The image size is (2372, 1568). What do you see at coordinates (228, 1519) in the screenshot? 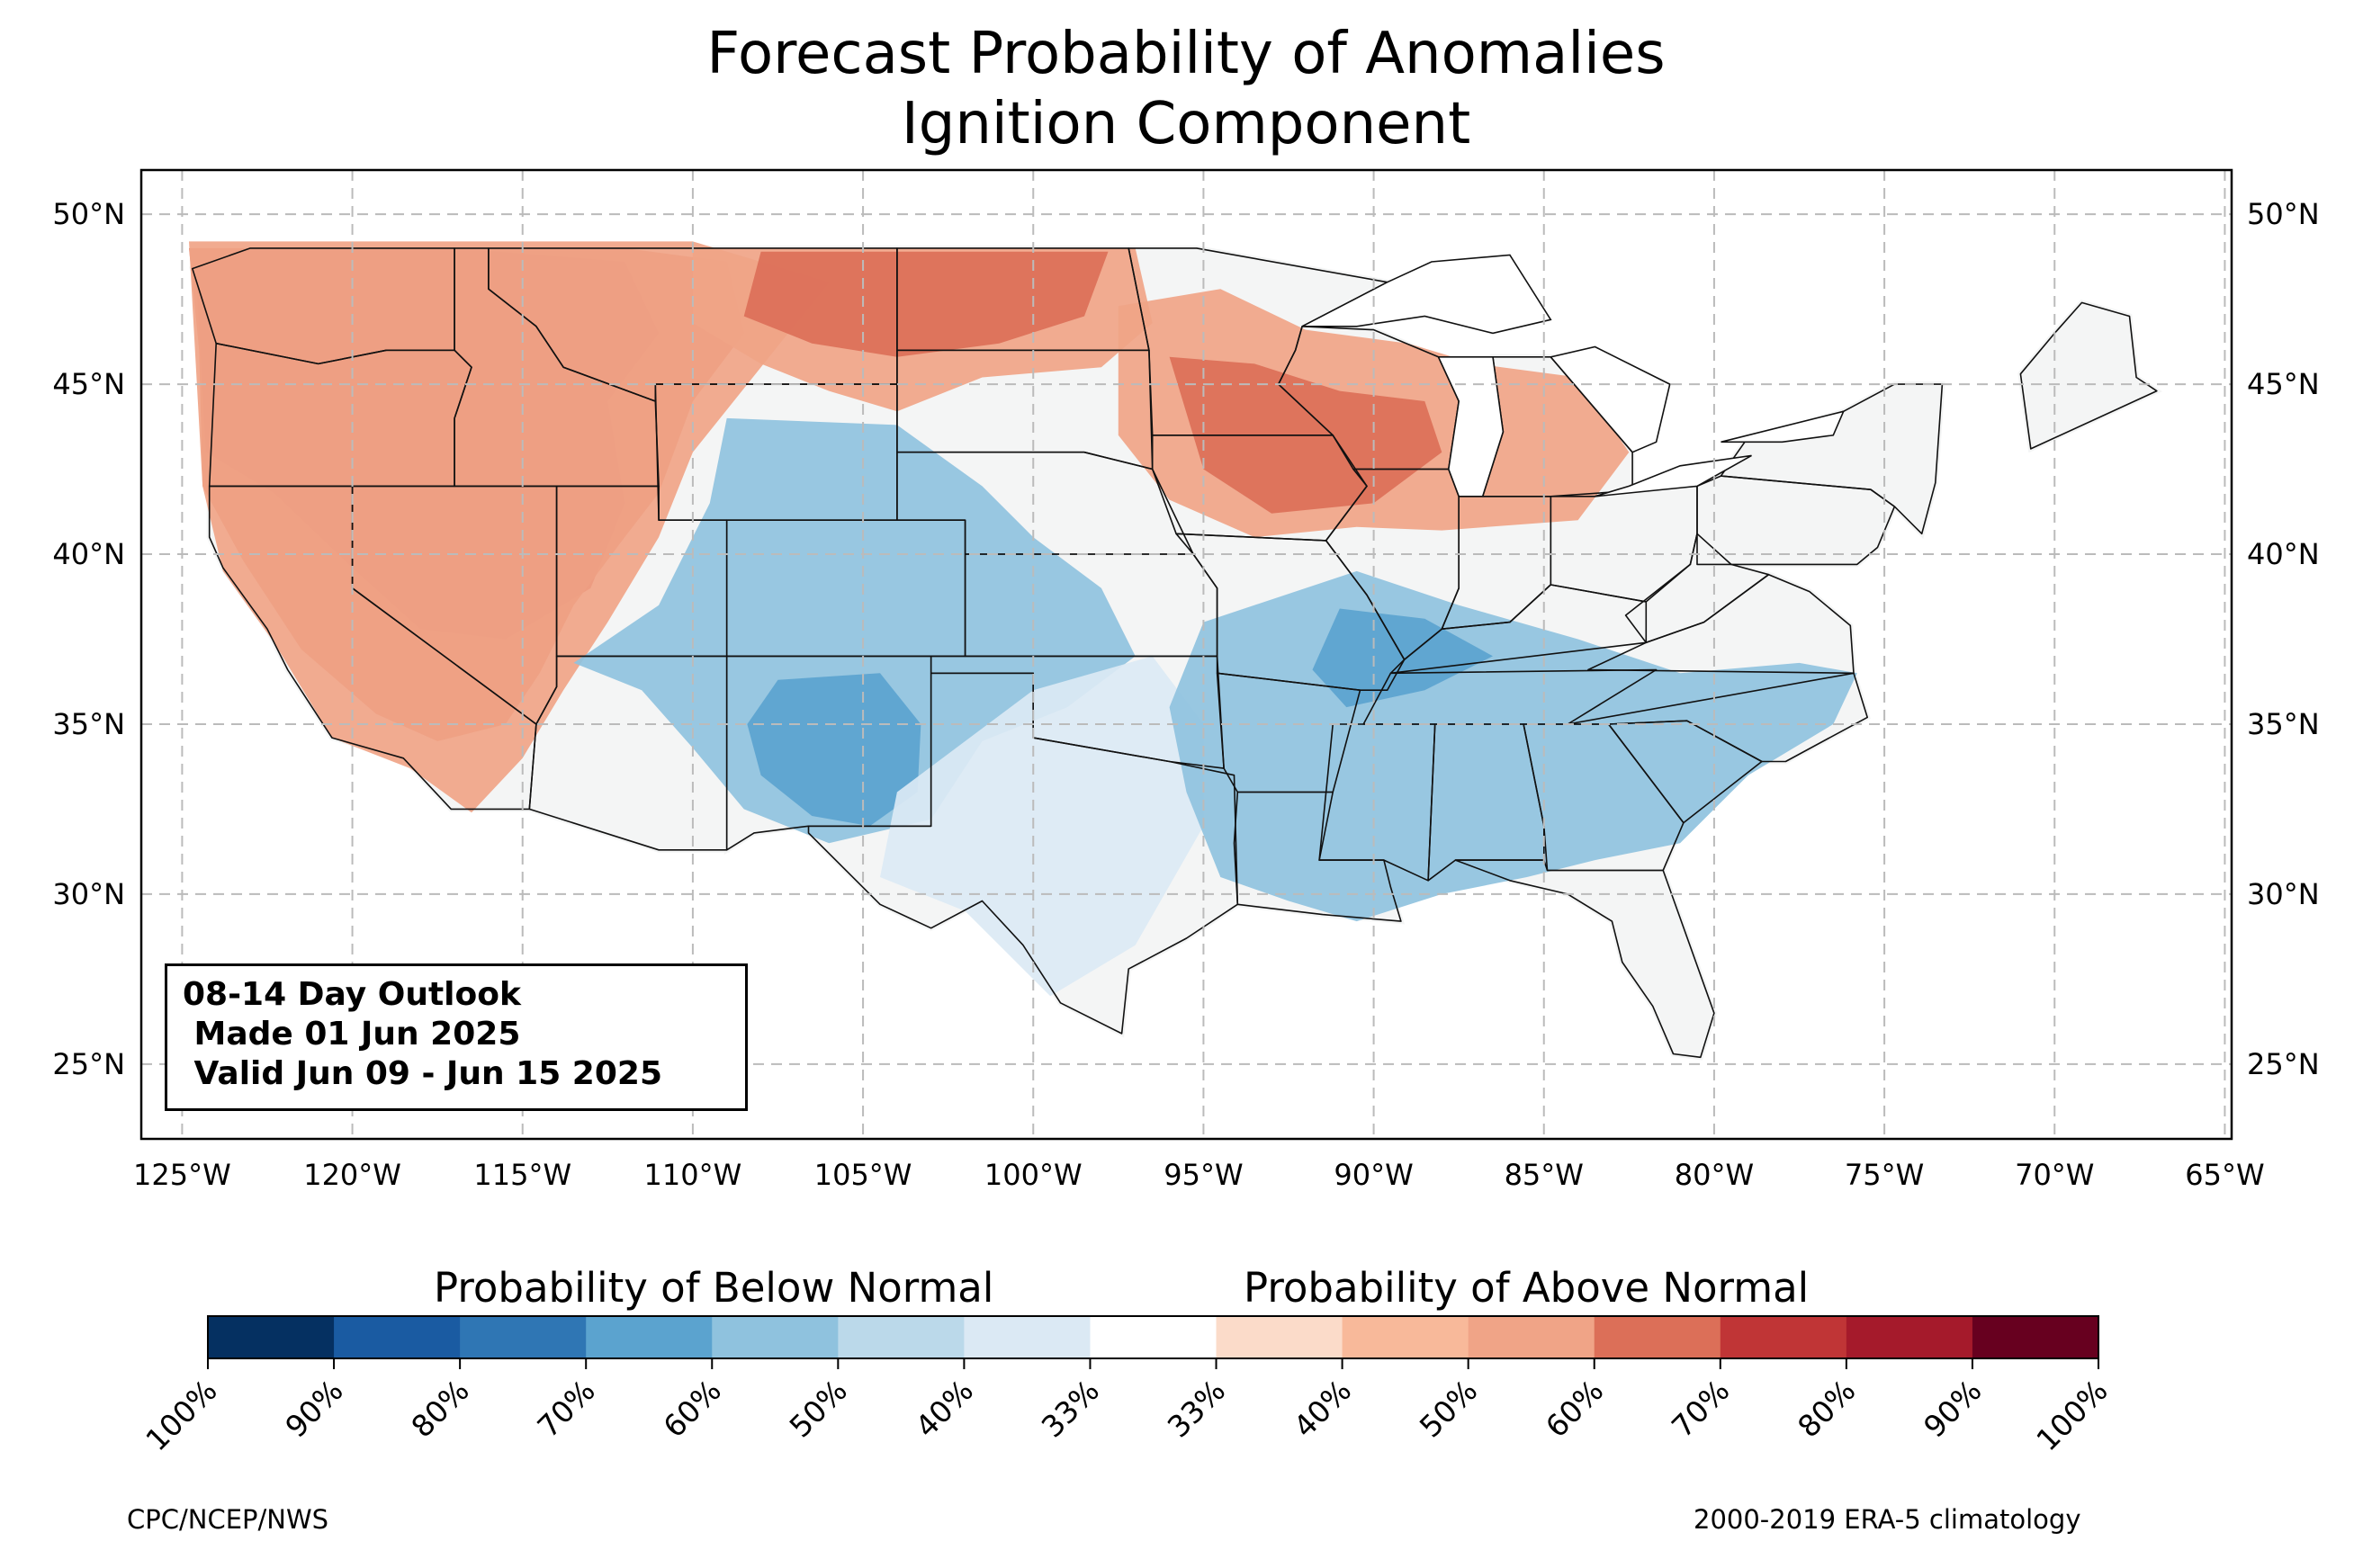
I see `credit-source: CPC/NCEP/NWS` at bounding box center [228, 1519].